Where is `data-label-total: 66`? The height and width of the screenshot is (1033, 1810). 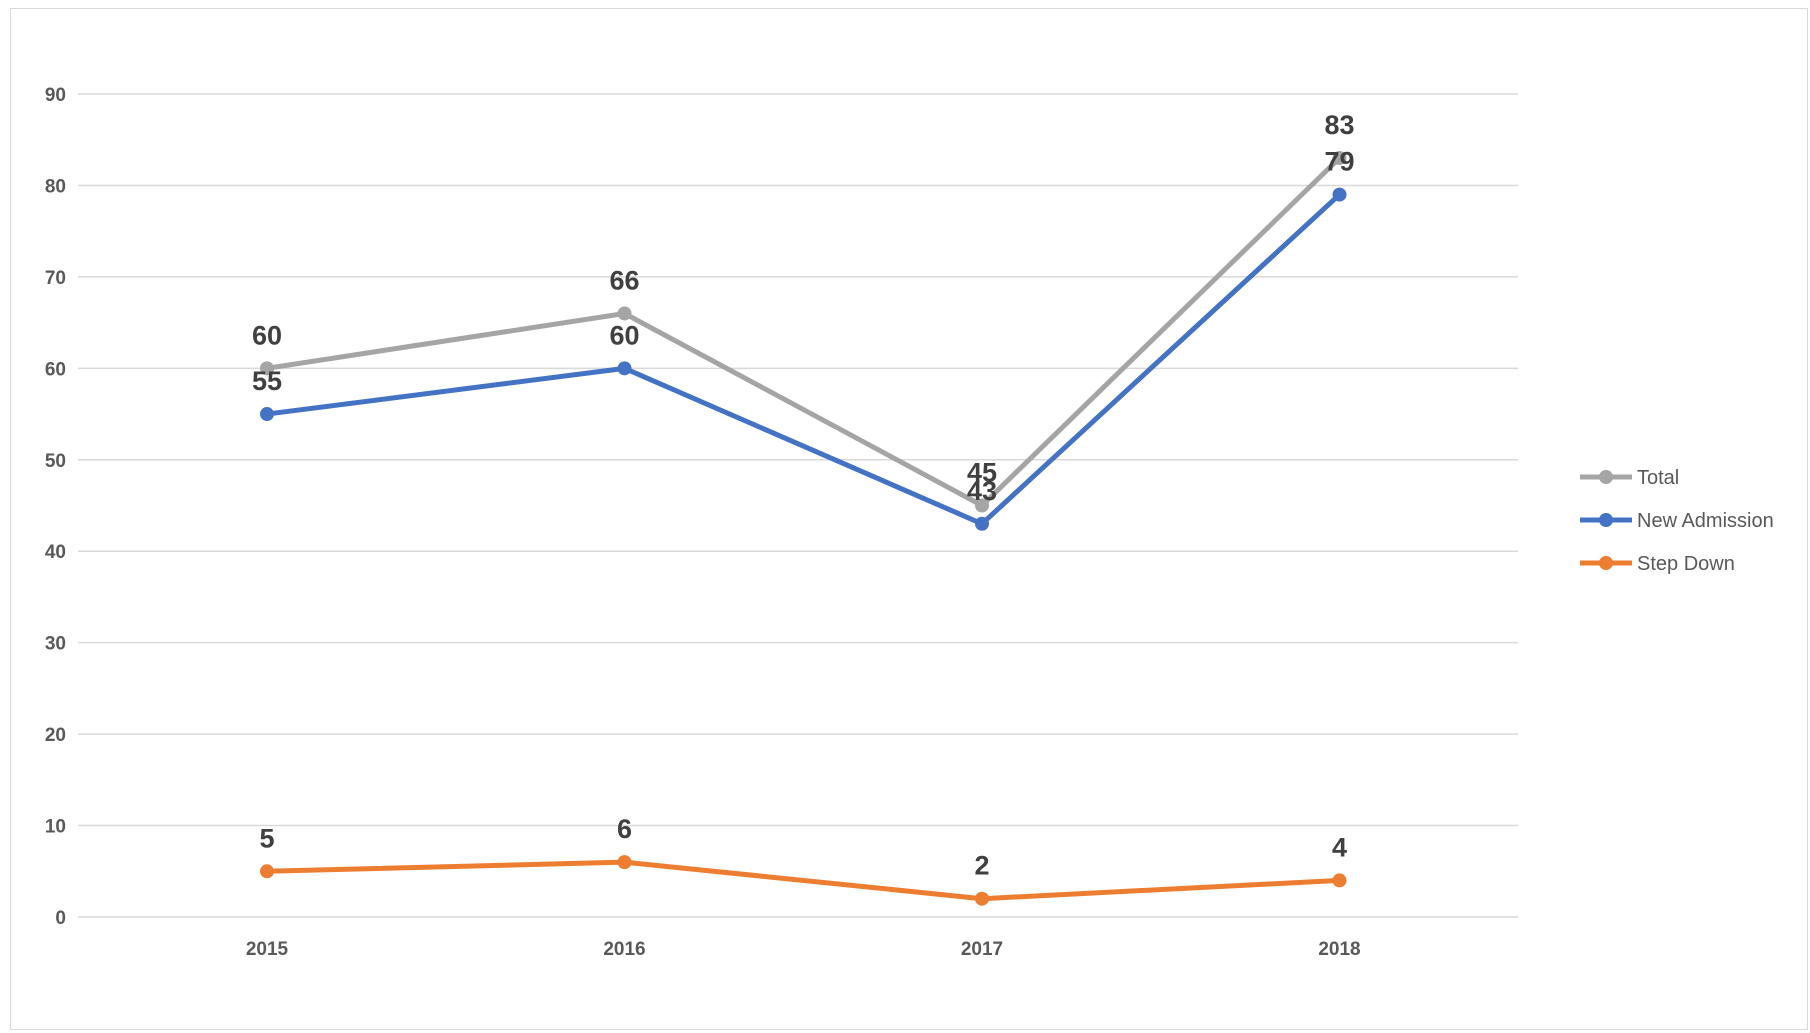
data-label-total: 66 is located at coordinates (624, 280).